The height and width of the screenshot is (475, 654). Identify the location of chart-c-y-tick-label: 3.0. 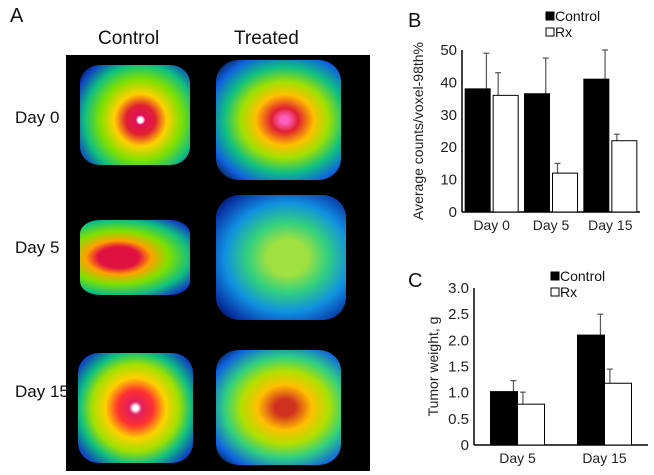
(458, 288).